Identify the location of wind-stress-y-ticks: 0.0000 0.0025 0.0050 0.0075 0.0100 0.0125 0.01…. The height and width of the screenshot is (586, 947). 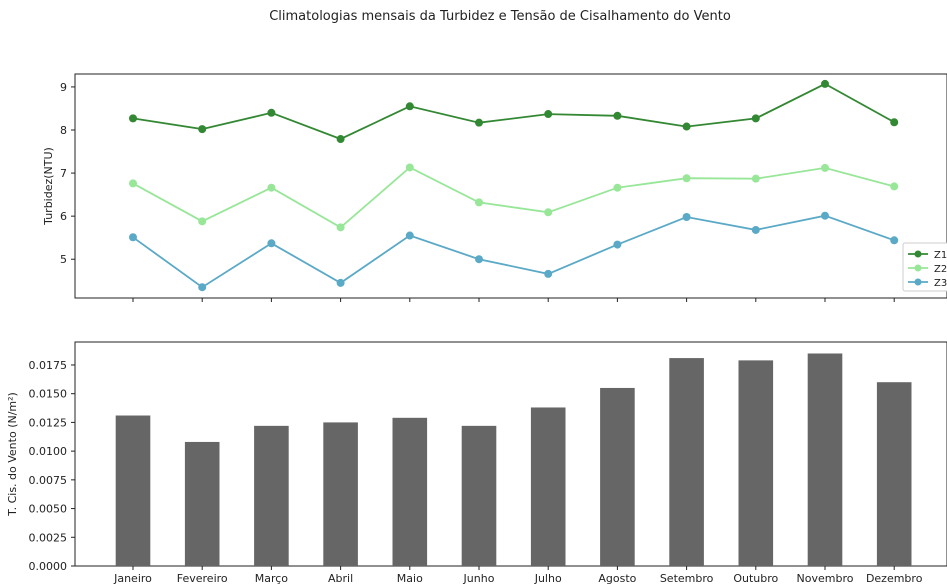
(52, 466).